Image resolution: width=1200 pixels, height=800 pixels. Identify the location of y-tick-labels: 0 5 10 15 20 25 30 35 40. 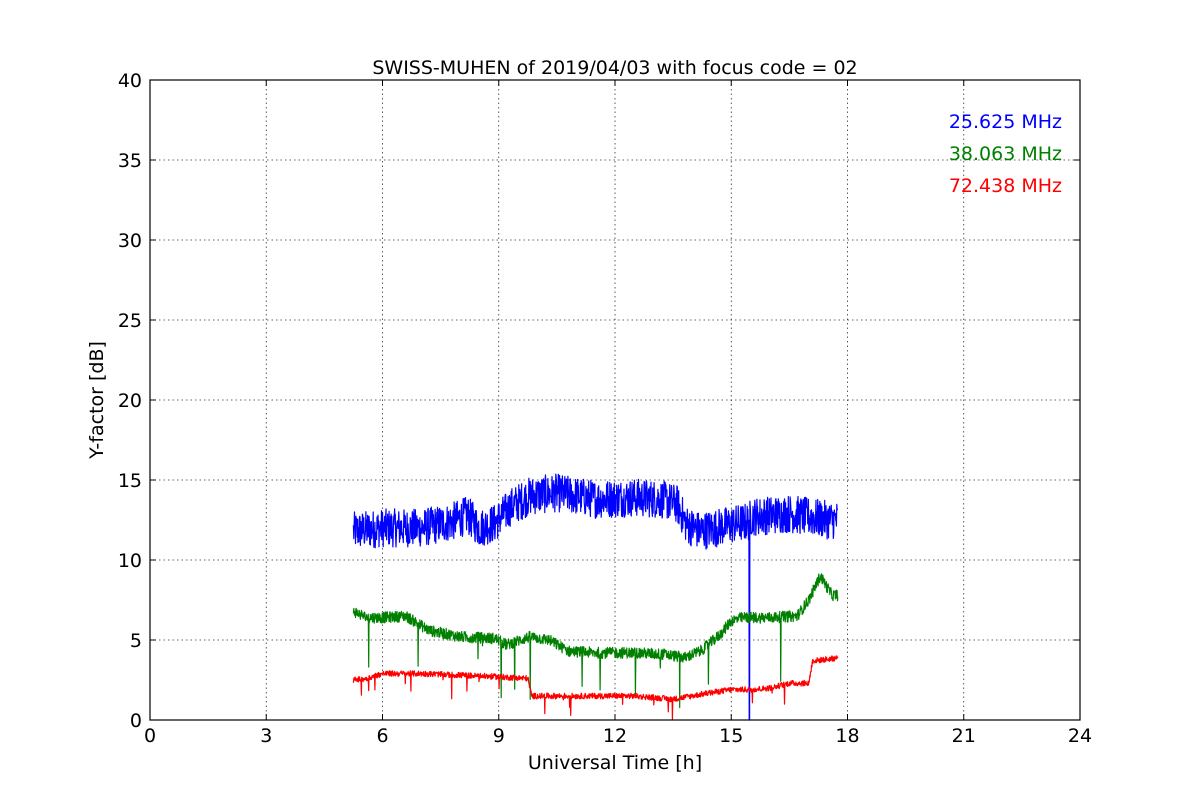
(130, 401).